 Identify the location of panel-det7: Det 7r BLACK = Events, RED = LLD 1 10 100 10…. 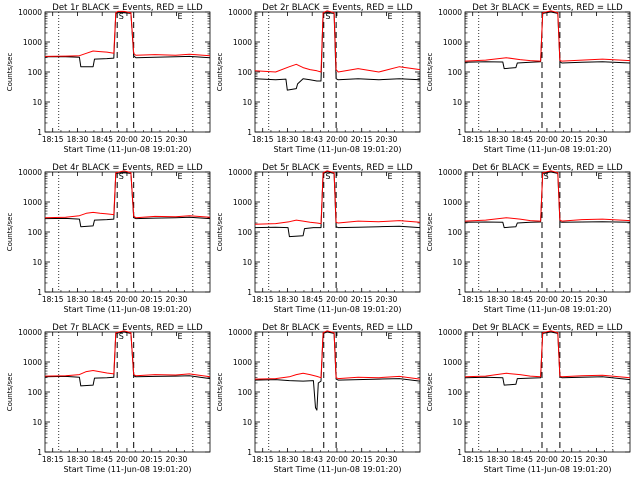
(108, 398).